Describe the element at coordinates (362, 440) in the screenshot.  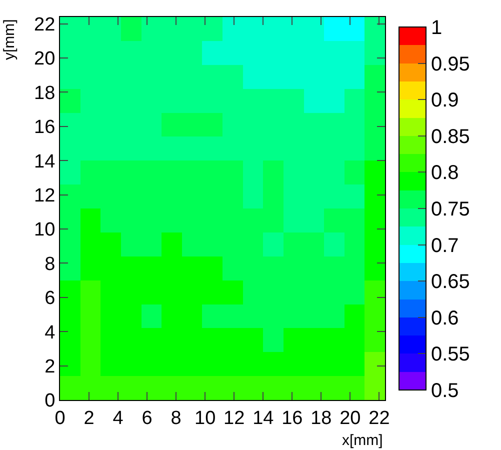
I see `x-axis-title: x[mm]` at that location.